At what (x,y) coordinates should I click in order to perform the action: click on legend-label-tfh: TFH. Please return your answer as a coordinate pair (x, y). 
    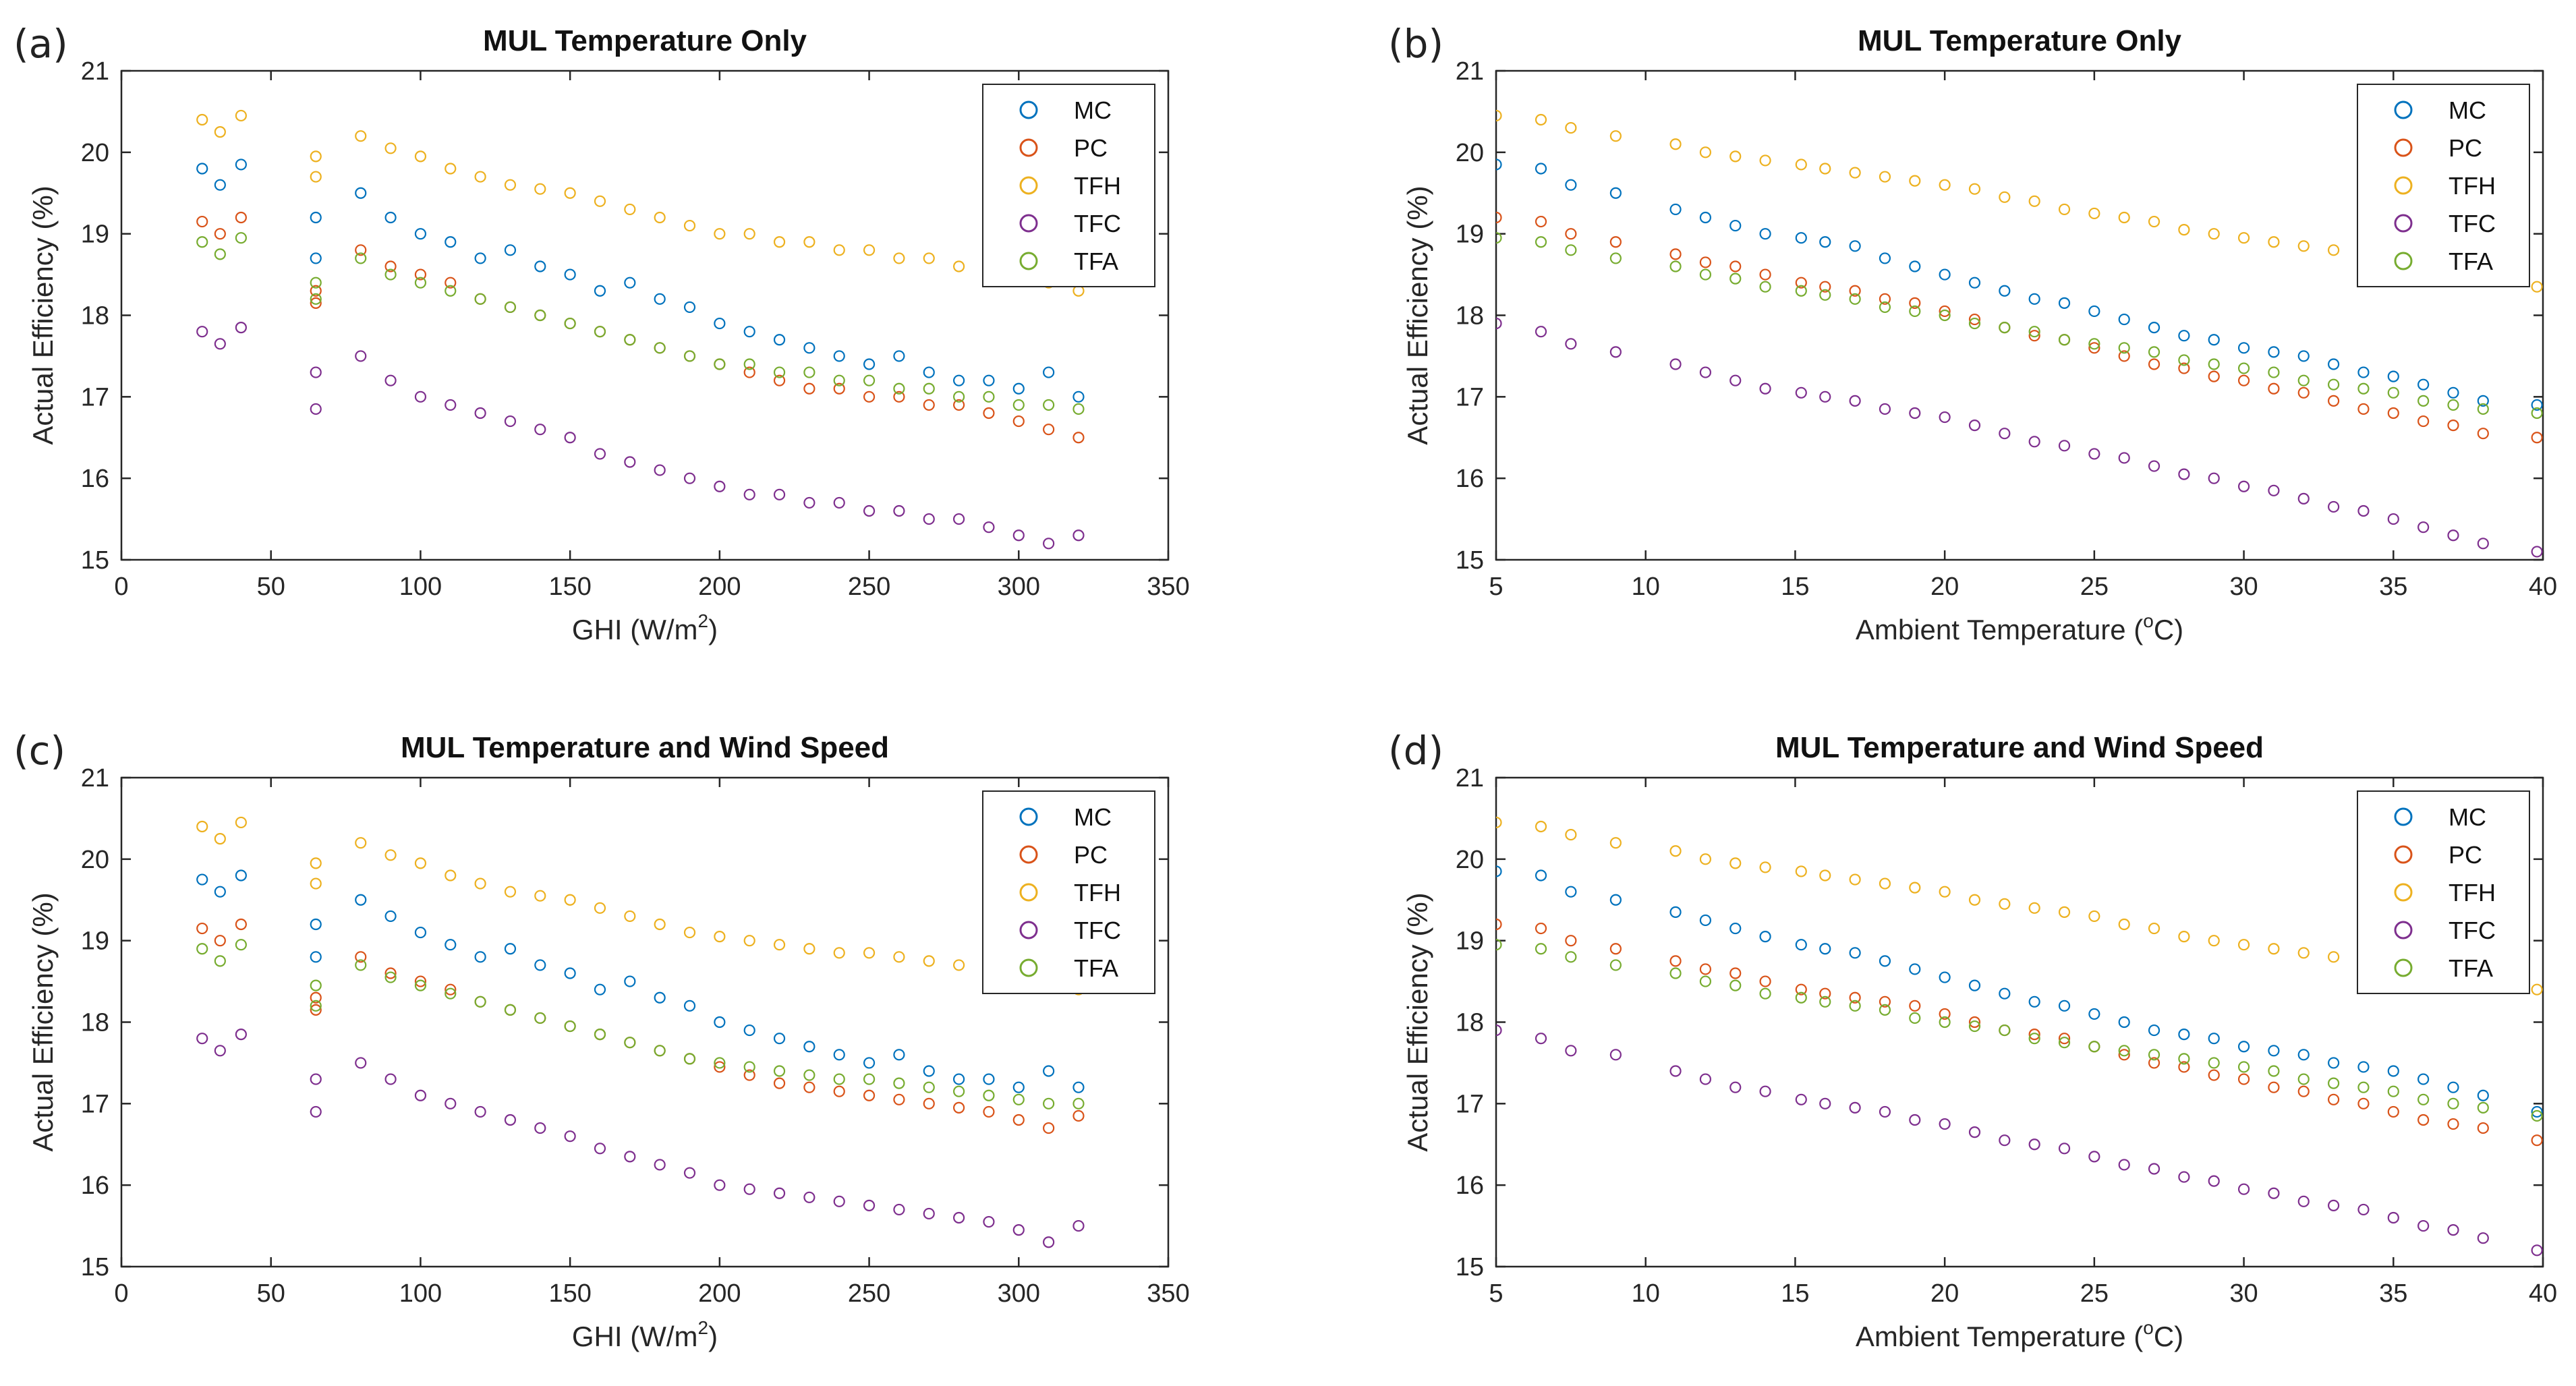
    Looking at the image, I should click on (1097, 892).